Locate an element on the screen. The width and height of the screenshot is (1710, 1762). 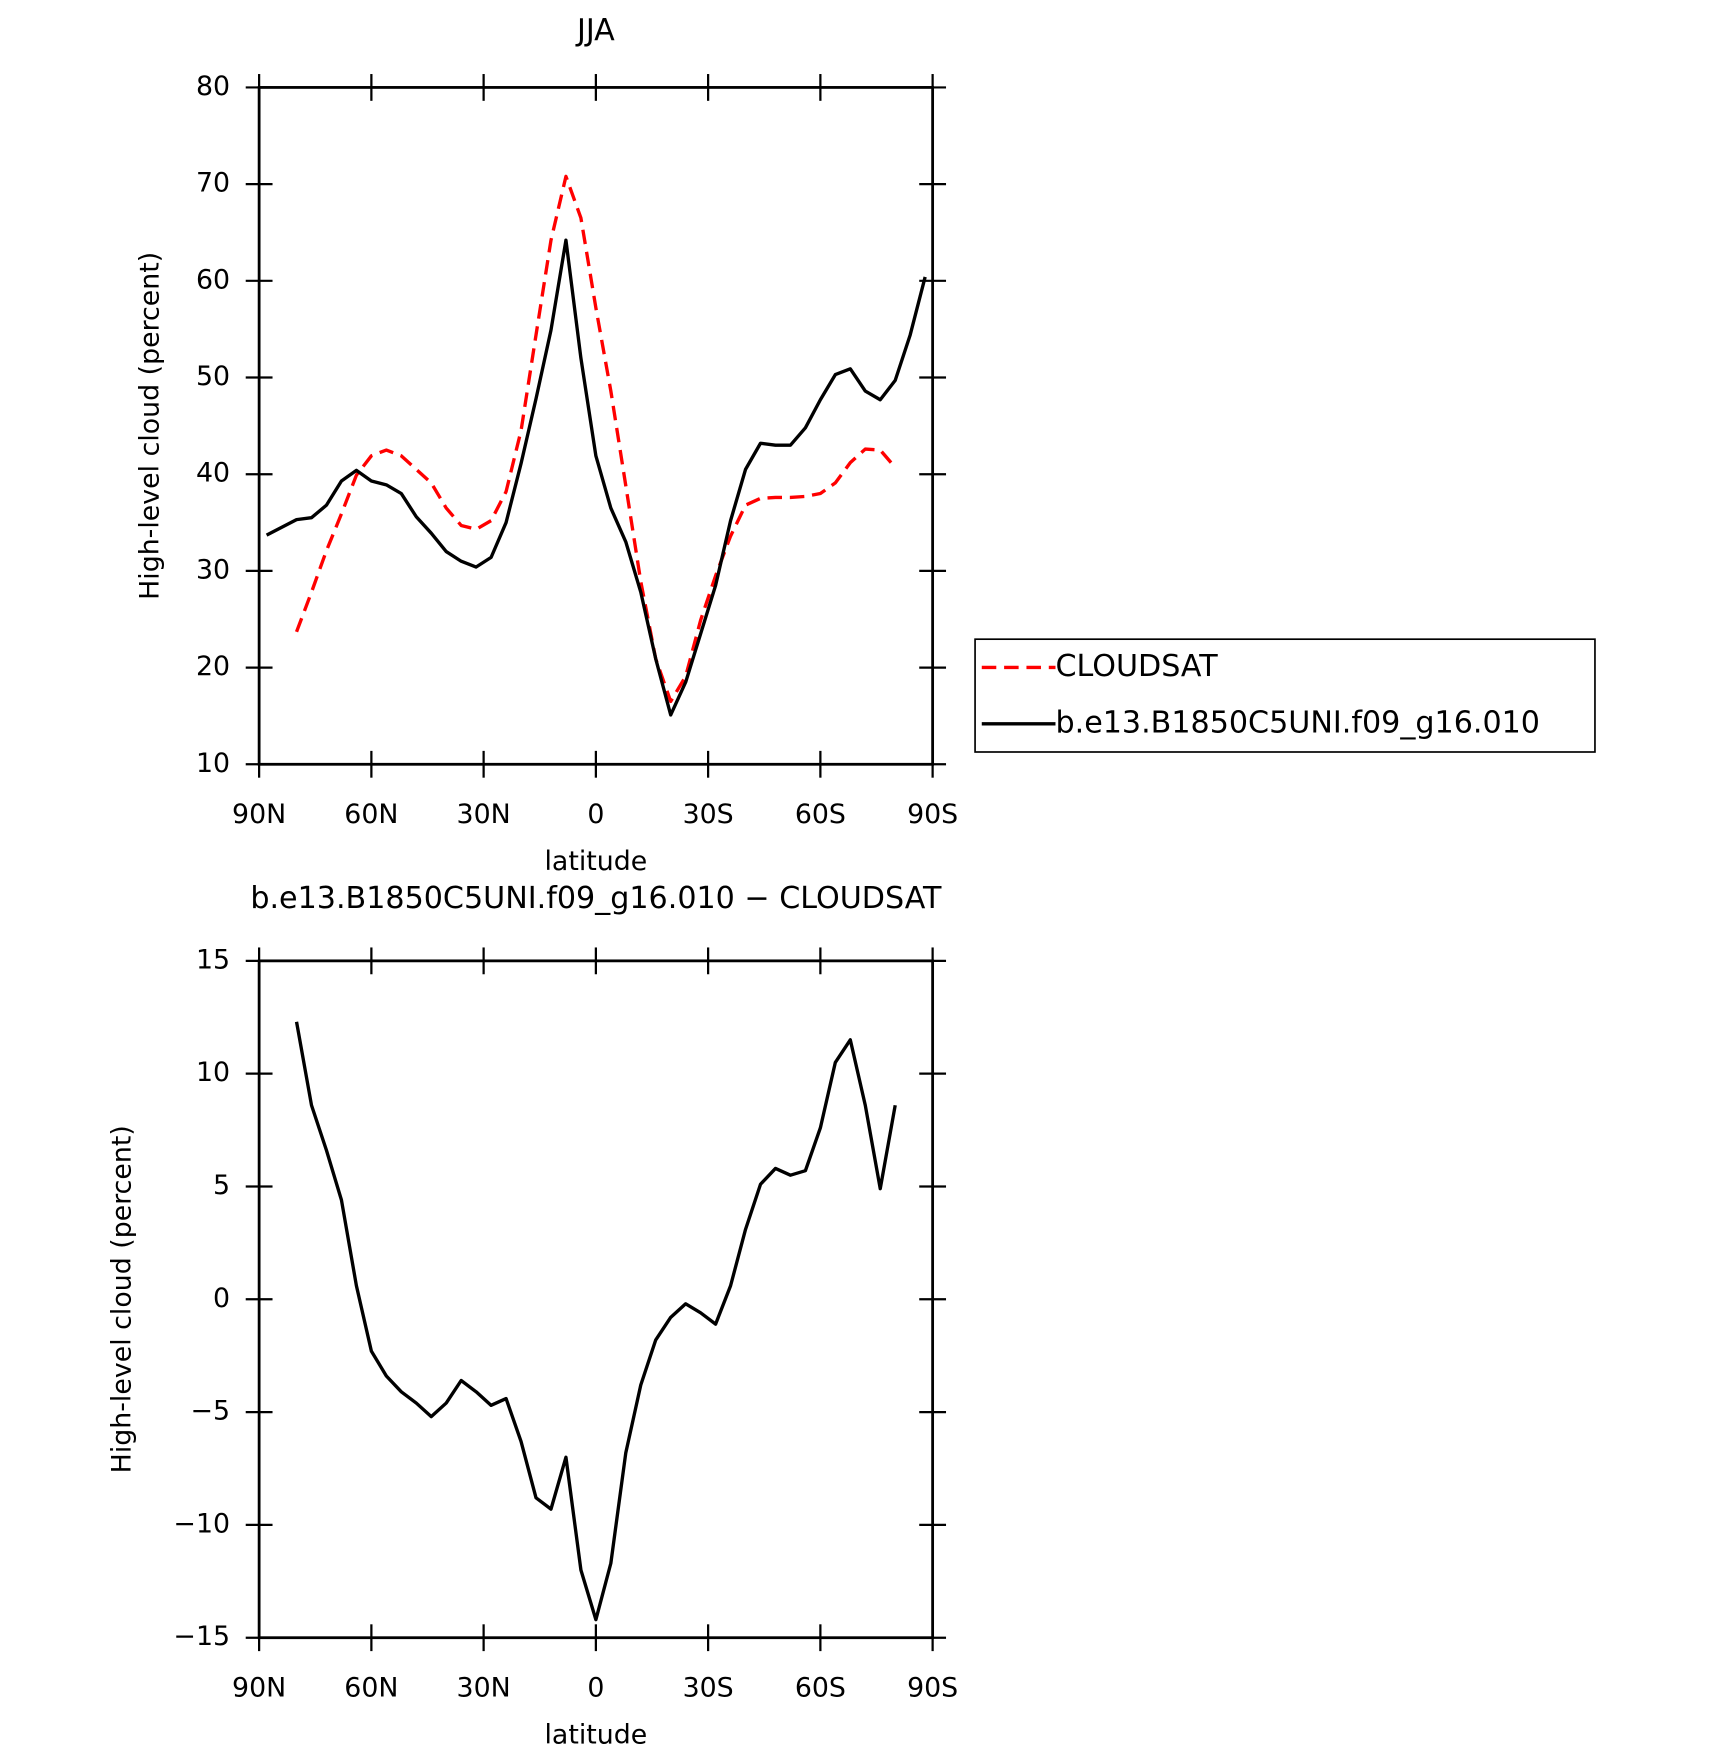
y-tick-label: 50 is located at coordinates (213, 376).